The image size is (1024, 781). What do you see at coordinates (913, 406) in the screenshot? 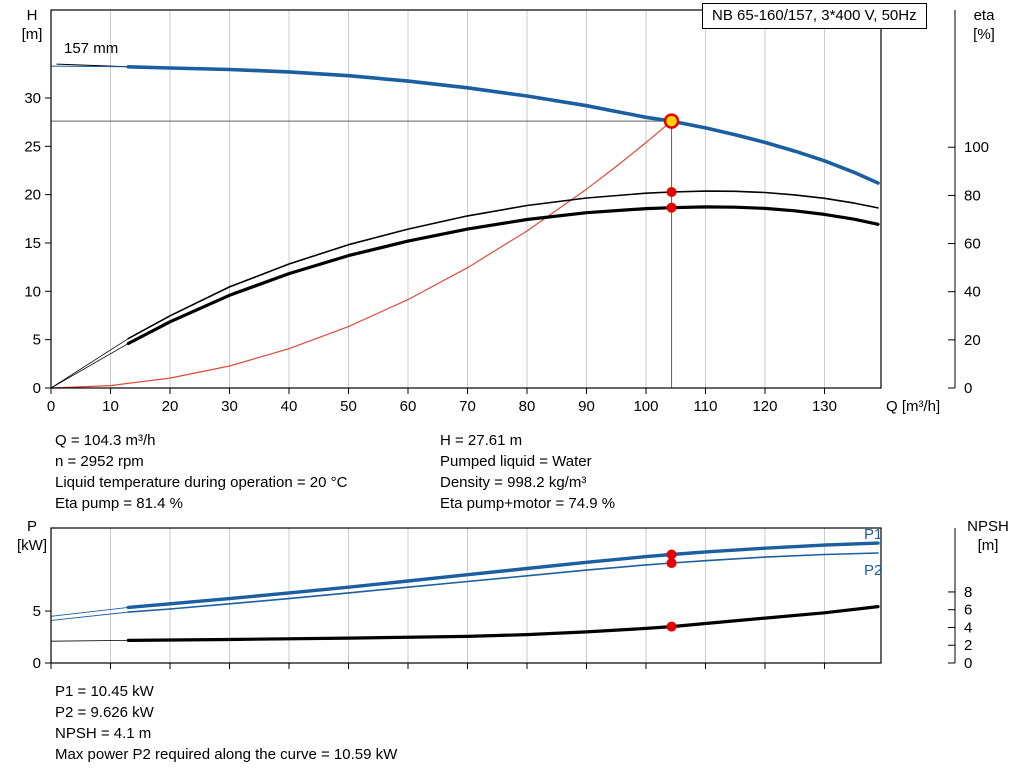
I see `x-axis-title: Q [m³/h]` at bounding box center [913, 406].